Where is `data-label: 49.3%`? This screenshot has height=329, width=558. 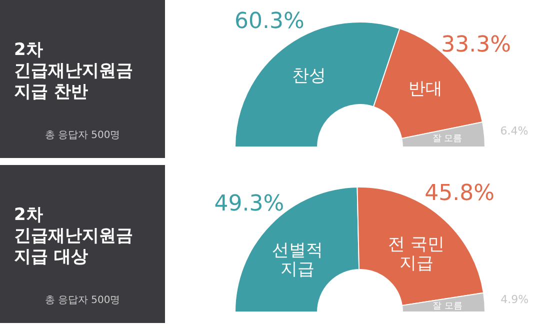 data-label: 49.3% is located at coordinates (249, 204).